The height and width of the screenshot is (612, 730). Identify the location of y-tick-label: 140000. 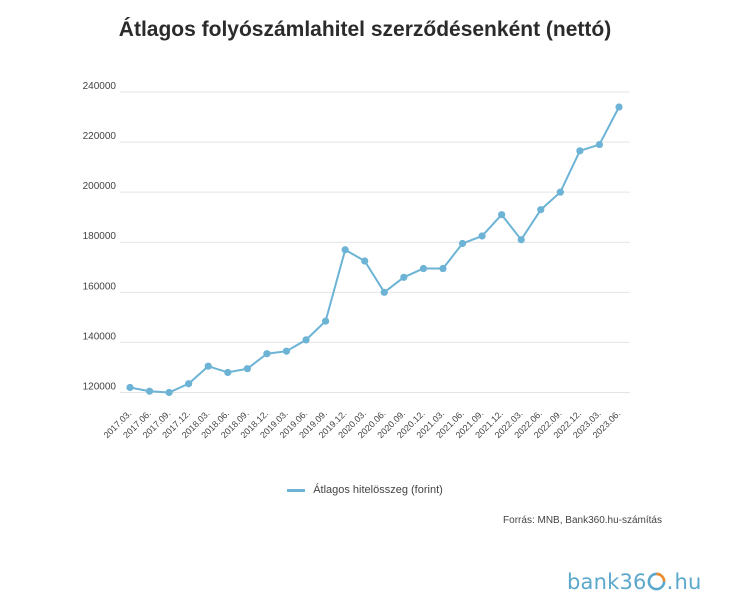
(100, 336).